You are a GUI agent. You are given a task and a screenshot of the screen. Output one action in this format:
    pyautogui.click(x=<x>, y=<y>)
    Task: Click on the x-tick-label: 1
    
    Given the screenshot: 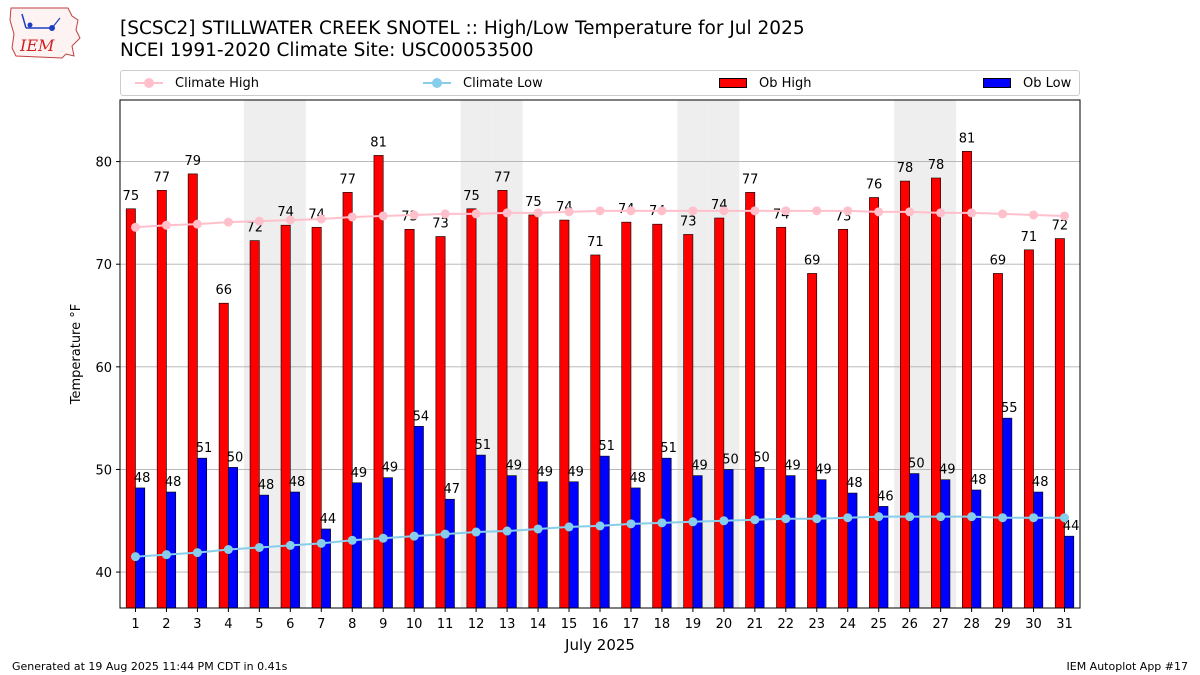 What is the action you would take?
    pyautogui.click(x=135, y=624)
    